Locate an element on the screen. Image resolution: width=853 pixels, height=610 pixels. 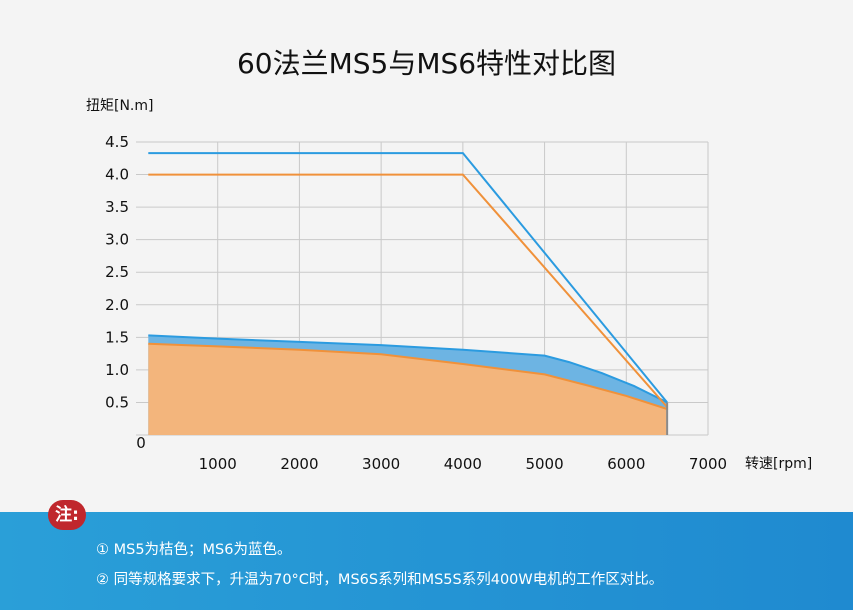
y-tick-label: 1.0 is located at coordinates (117, 370).